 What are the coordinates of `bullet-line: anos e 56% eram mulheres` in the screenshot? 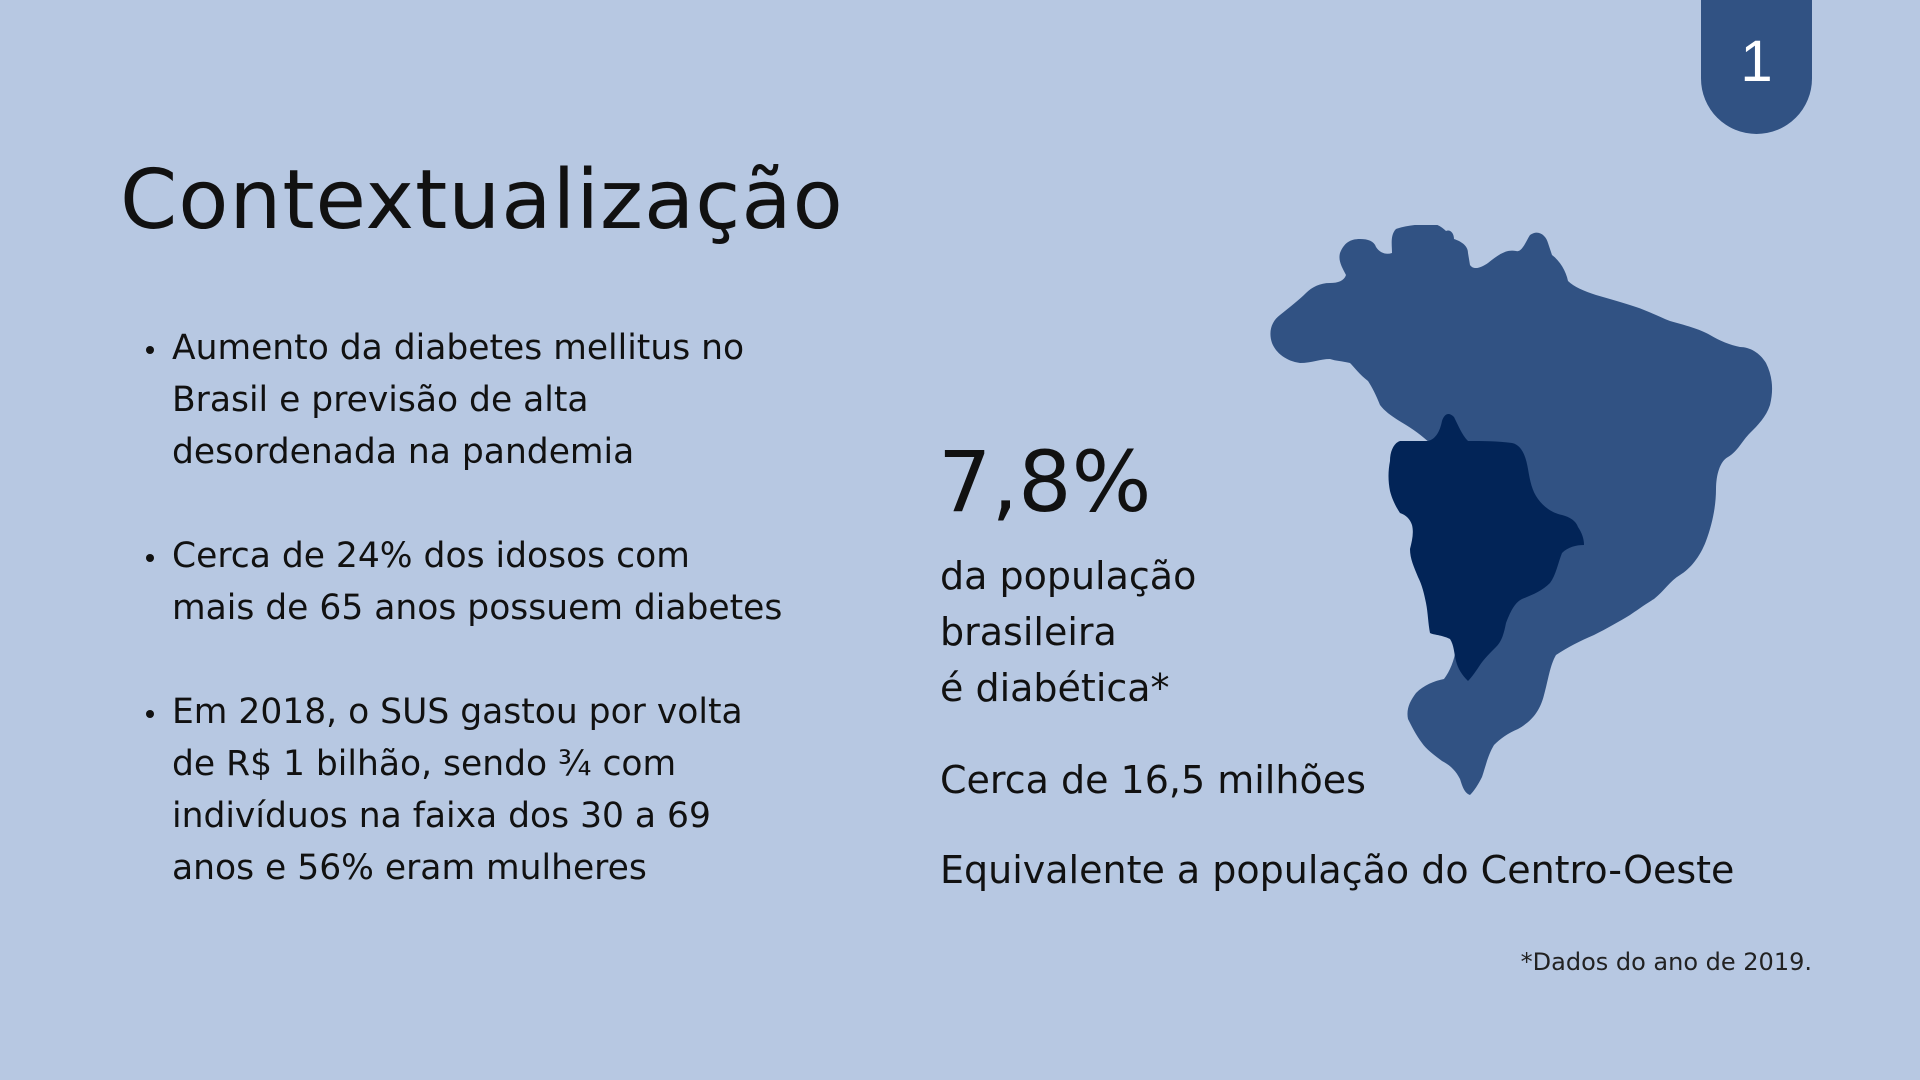 It's located at (409, 868).